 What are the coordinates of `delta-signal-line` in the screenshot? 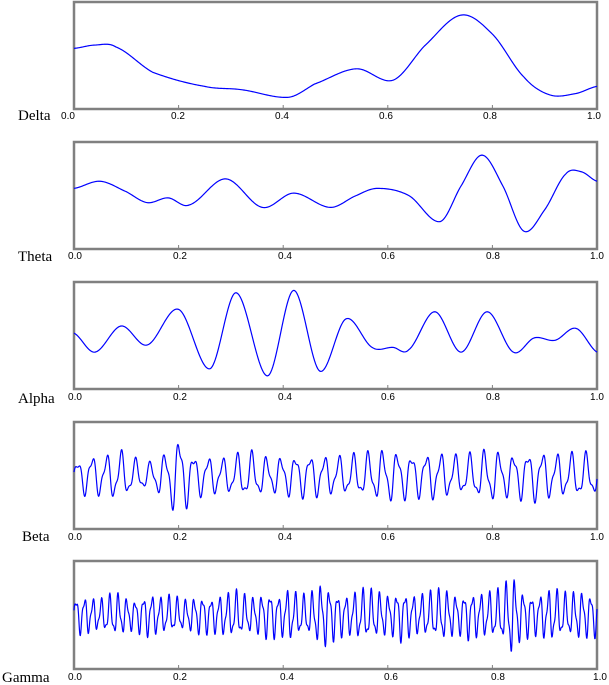 It's located at (335, 56).